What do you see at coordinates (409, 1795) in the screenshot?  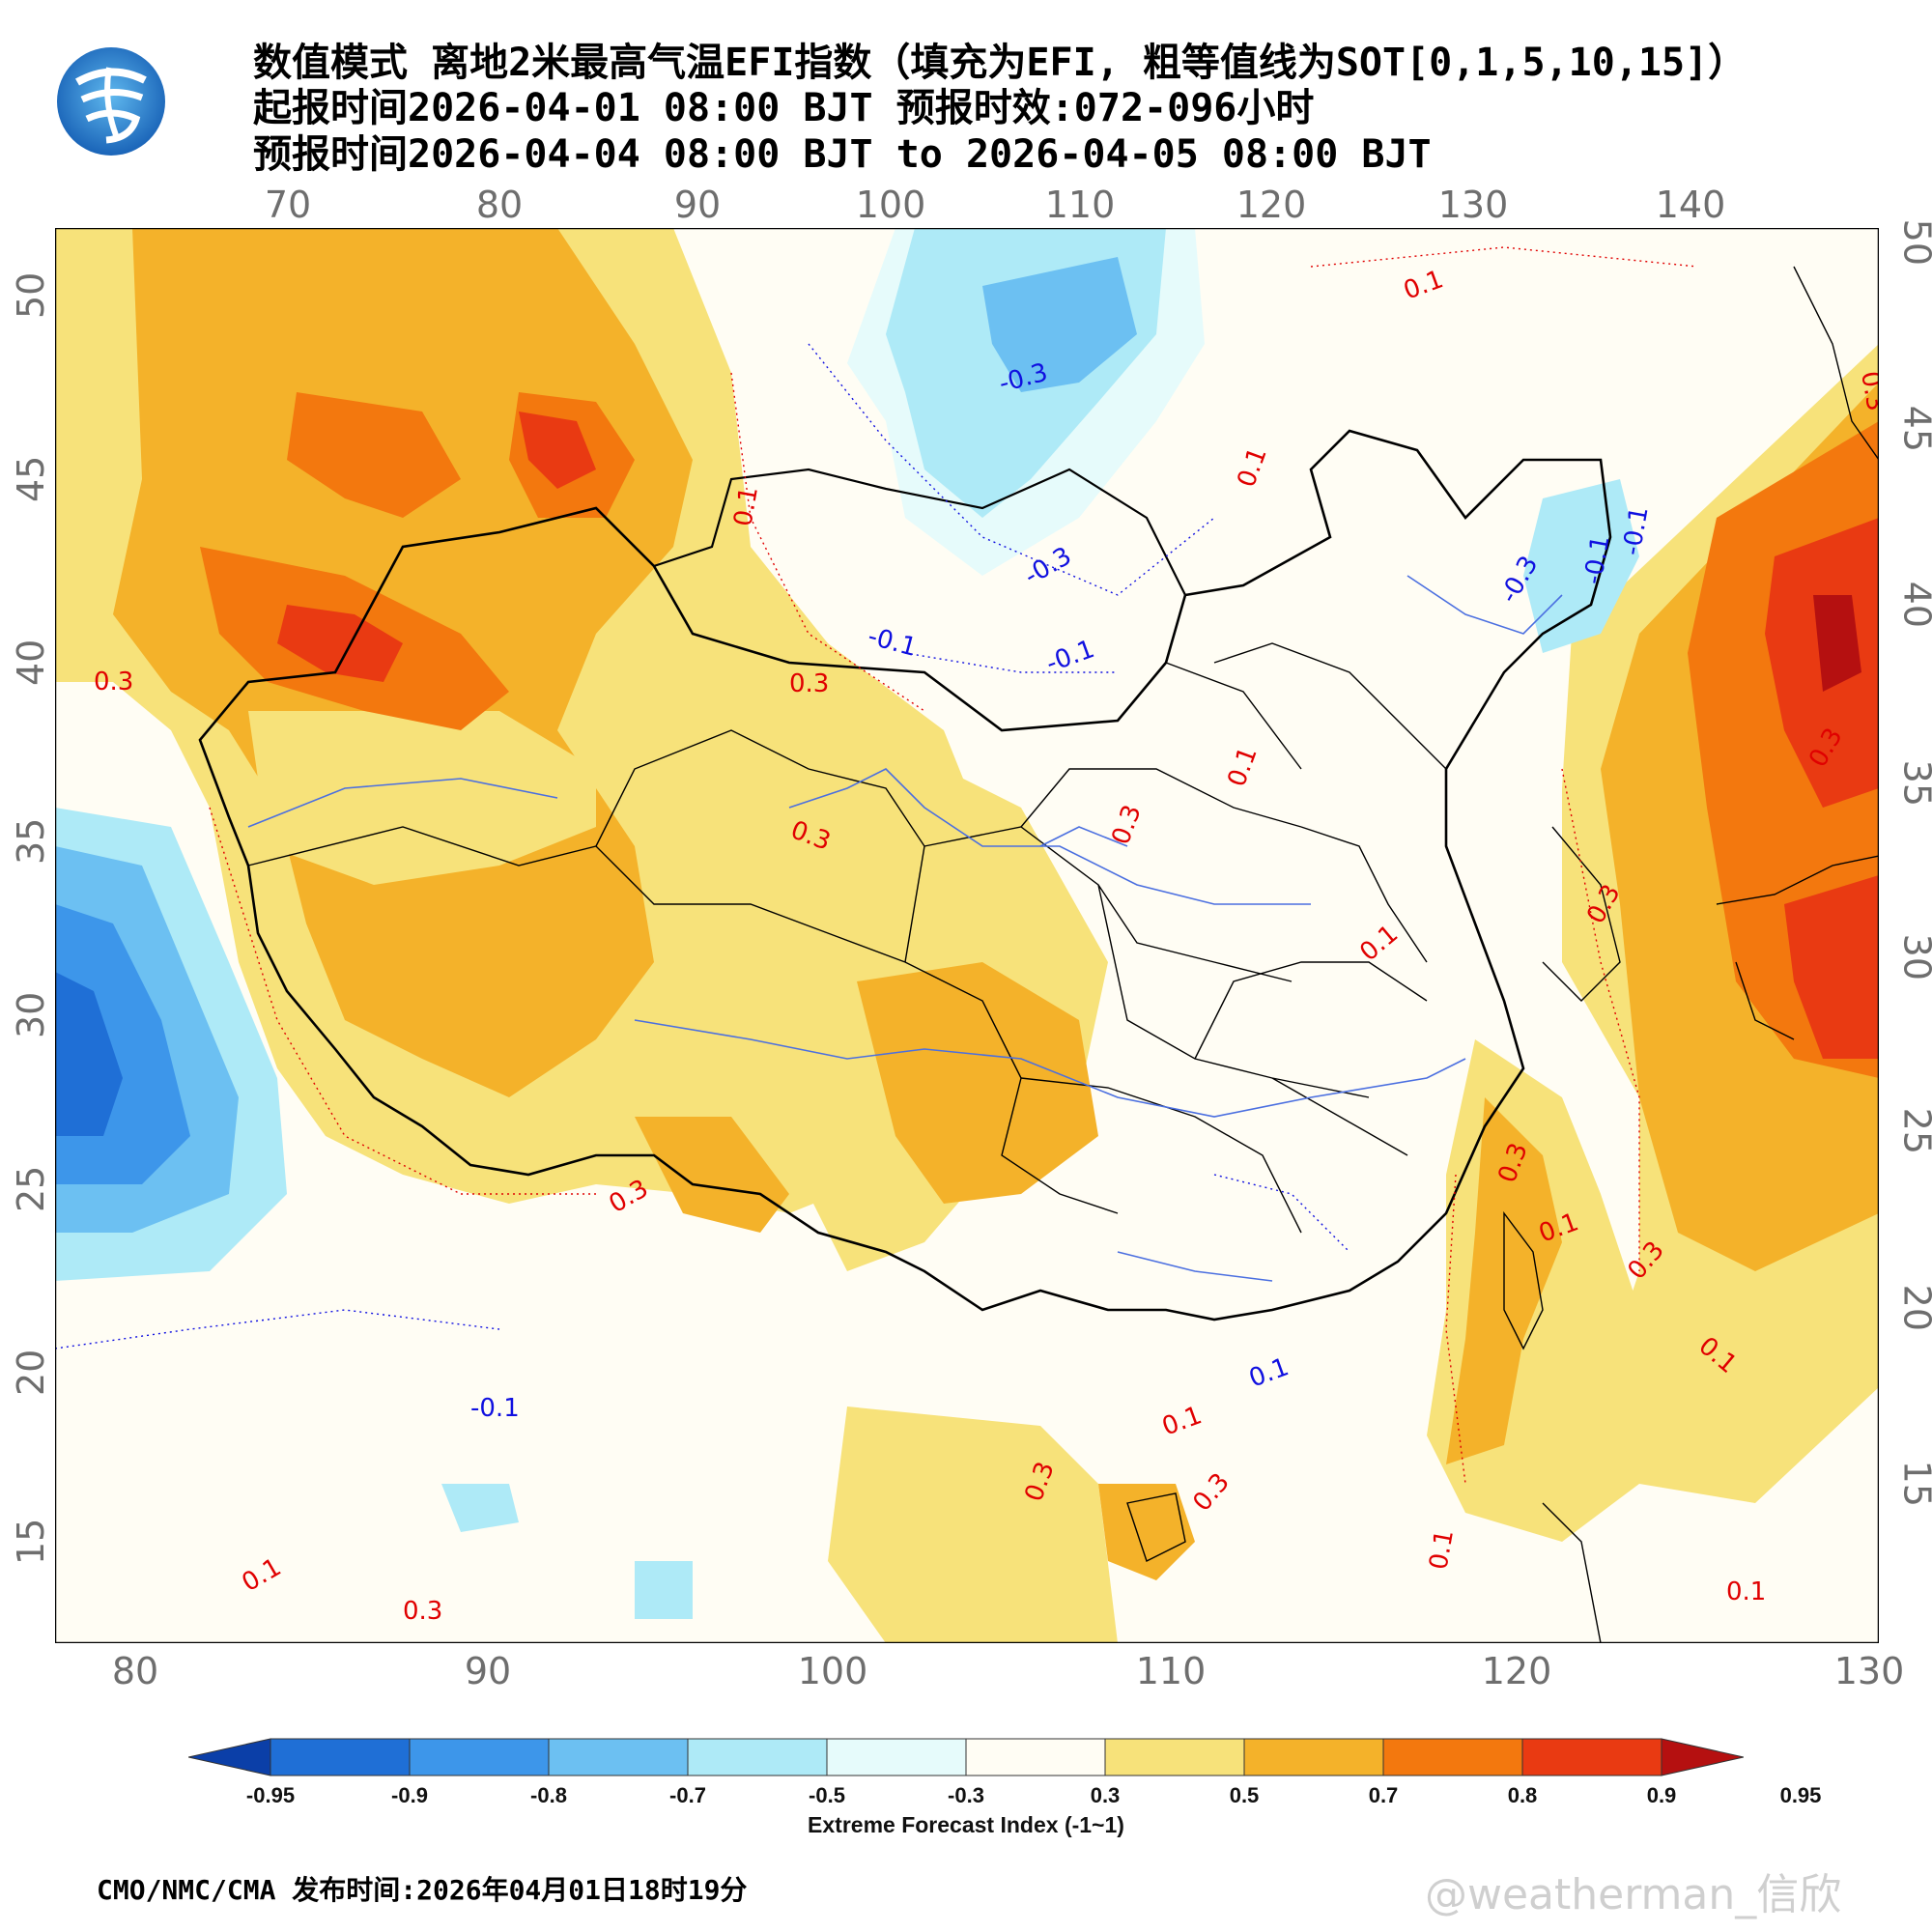 I see `colorbar-tick-label: -0.9` at bounding box center [409, 1795].